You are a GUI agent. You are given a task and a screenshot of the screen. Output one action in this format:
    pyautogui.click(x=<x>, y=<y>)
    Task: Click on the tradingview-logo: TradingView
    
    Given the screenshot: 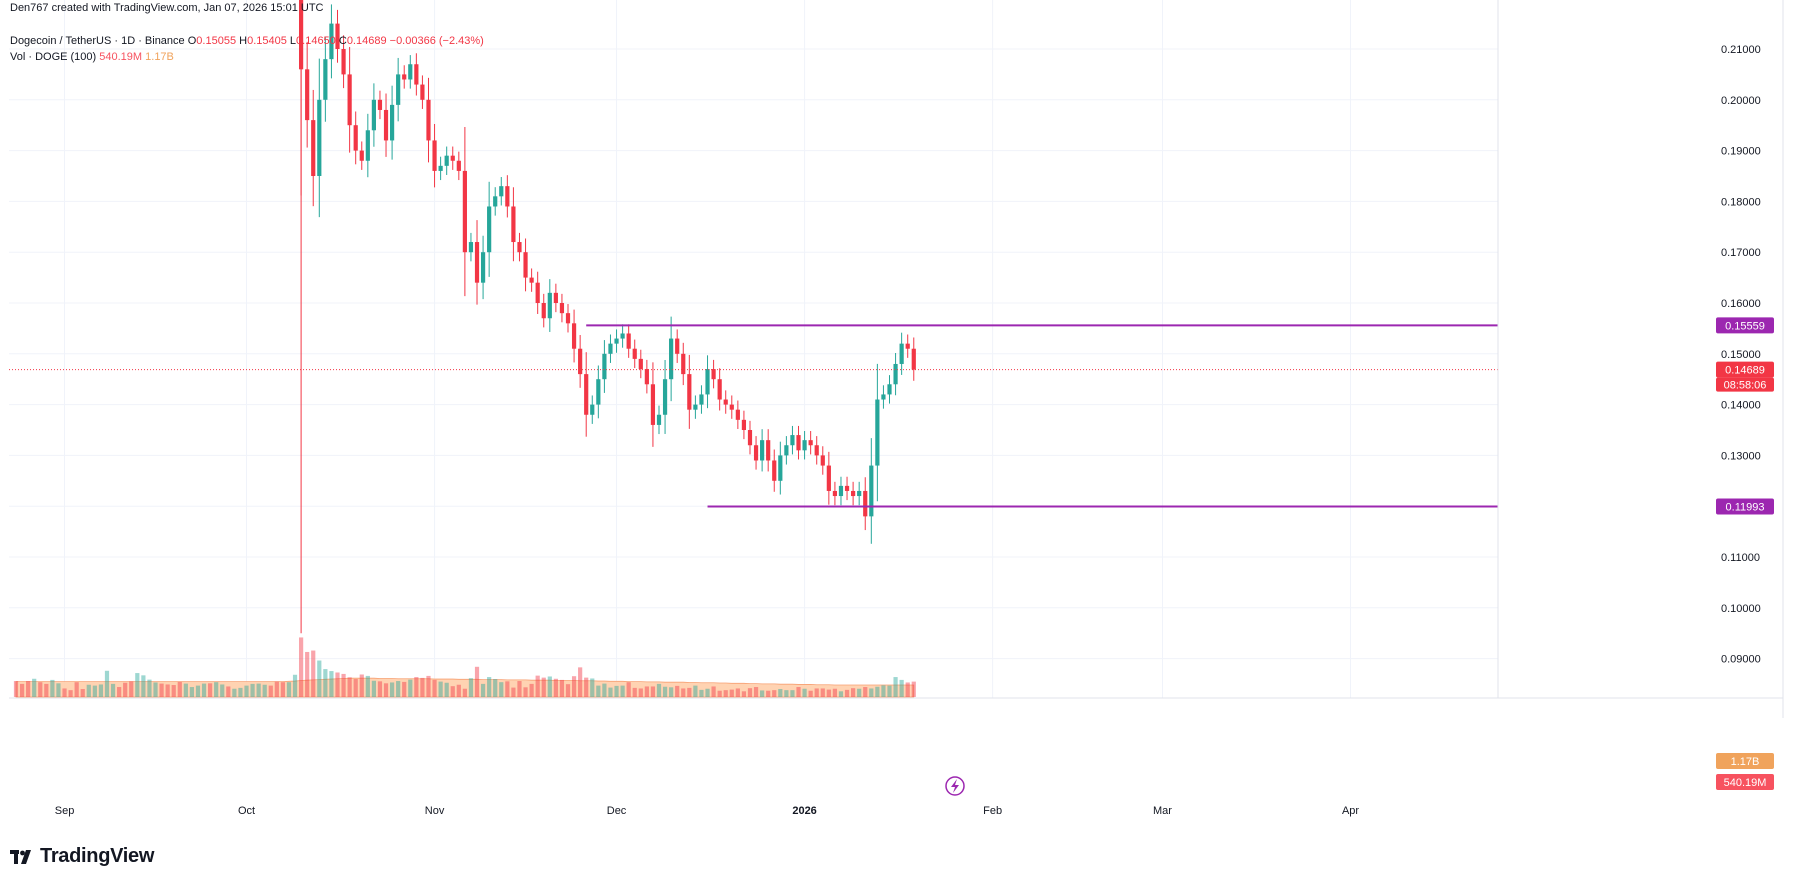 What is the action you would take?
    pyautogui.click(x=82, y=856)
    